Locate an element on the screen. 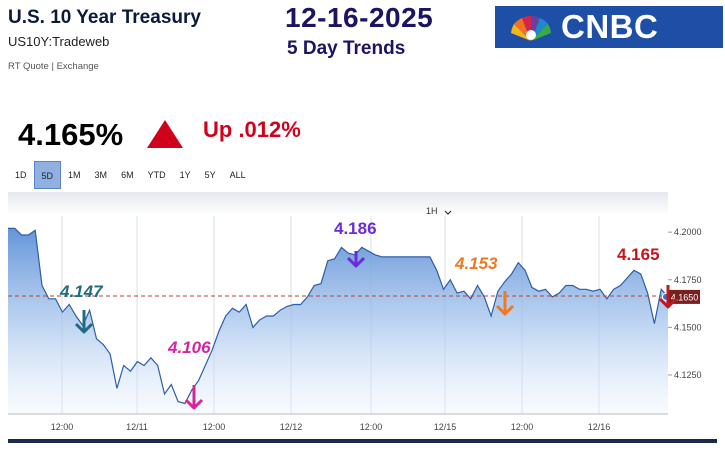  range-1d-button: 1D is located at coordinates (21, 175).